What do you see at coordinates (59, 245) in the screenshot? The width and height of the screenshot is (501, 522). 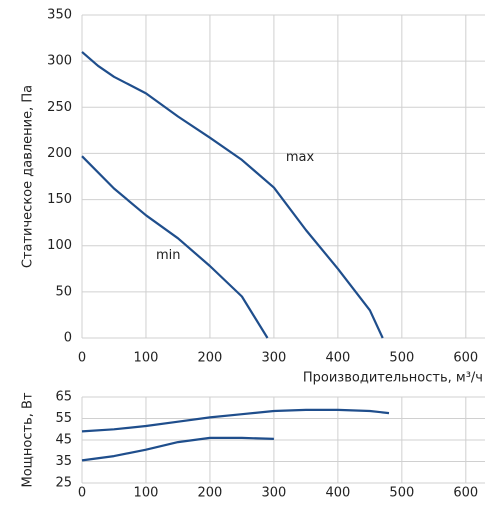 I see `y-tick-label: 100` at bounding box center [59, 245].